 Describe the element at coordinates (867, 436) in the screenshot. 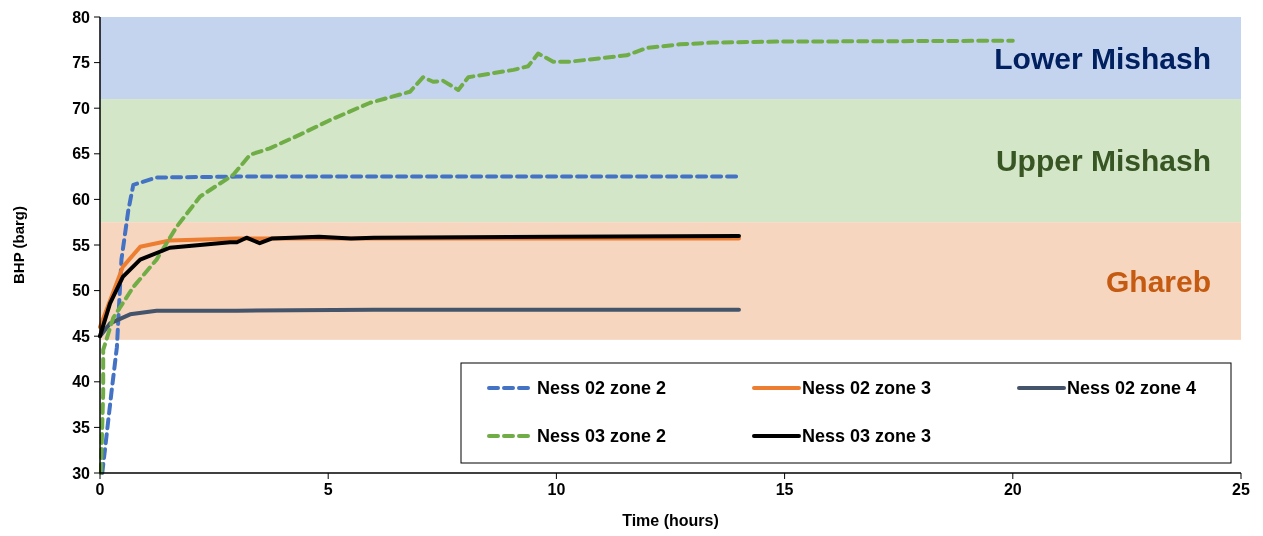

I see `legend-label: Ness 03 zone 3` at that location.